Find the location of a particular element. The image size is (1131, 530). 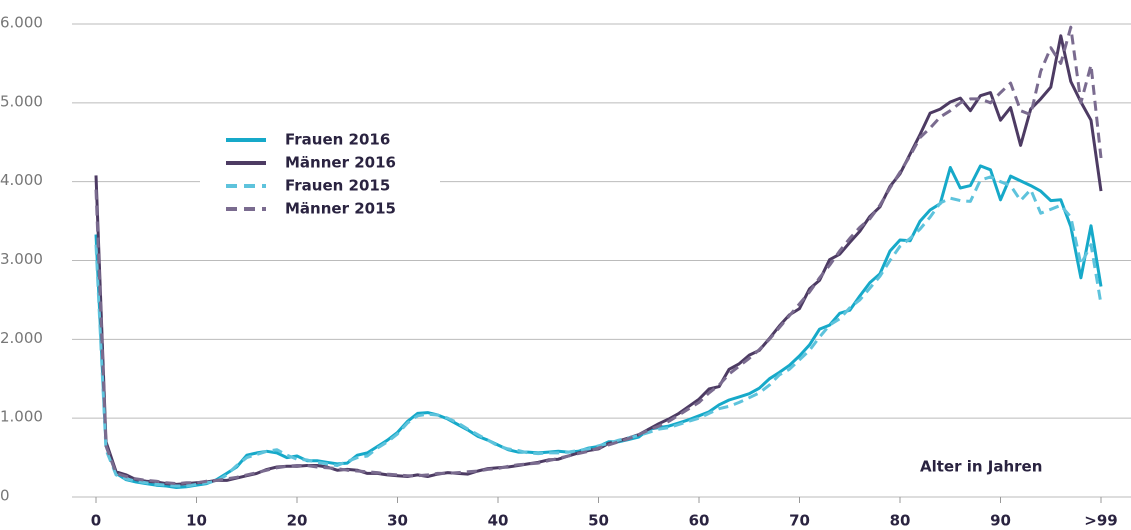

legend-label: Frauen 2015 is located at coordinates (337, 186).